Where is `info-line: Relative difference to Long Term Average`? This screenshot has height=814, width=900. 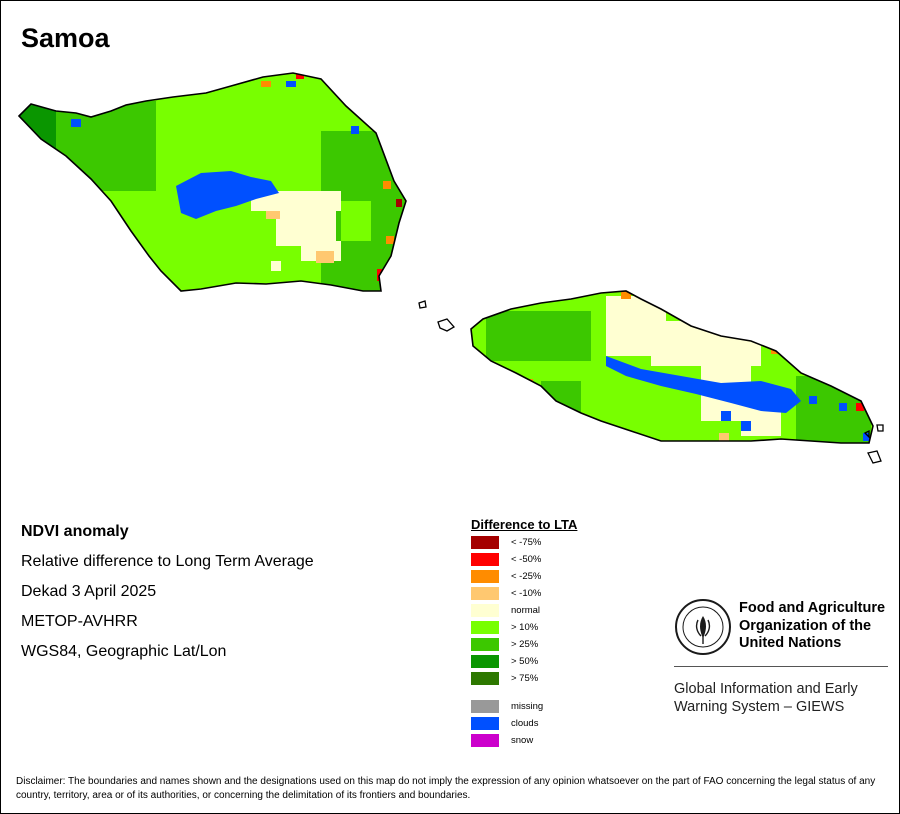 info-line: Relative difference to Long Term Average is located at coordinates (167, 561).